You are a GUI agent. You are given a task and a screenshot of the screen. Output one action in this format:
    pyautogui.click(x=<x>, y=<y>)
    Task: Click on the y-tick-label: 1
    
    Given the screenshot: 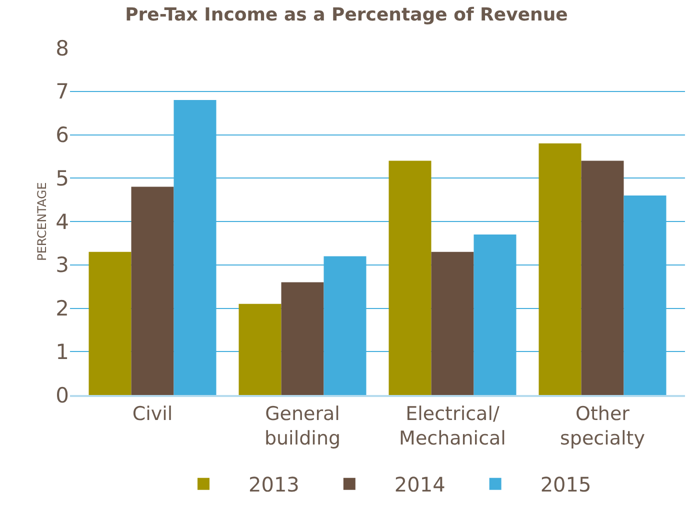 What is the action you would take?
    pyautogui.click(x=62, y=352)
    